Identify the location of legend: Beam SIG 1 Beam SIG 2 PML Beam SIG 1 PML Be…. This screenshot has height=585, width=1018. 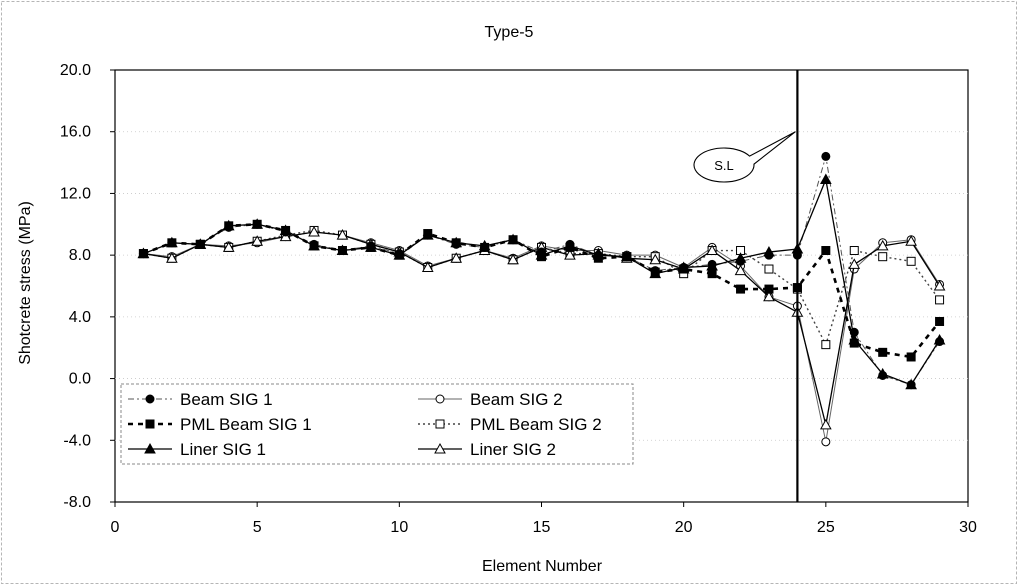
(377, 424).